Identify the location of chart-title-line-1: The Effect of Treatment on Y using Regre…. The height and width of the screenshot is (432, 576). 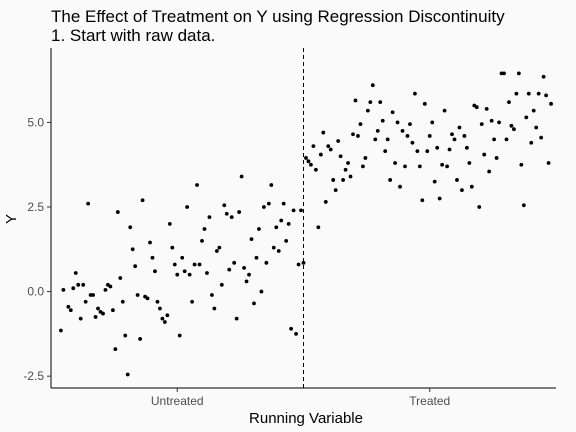
(278, 16).